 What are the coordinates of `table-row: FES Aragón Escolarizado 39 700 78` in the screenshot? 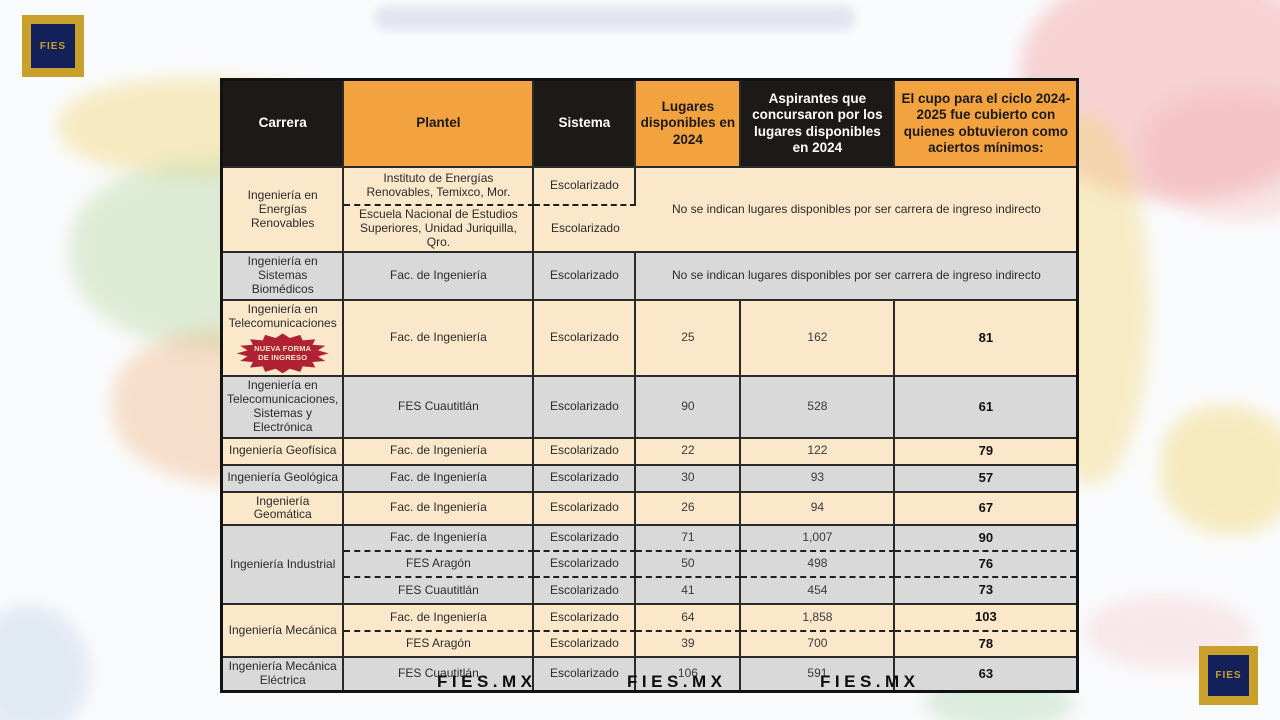 It's located at (650, 643).